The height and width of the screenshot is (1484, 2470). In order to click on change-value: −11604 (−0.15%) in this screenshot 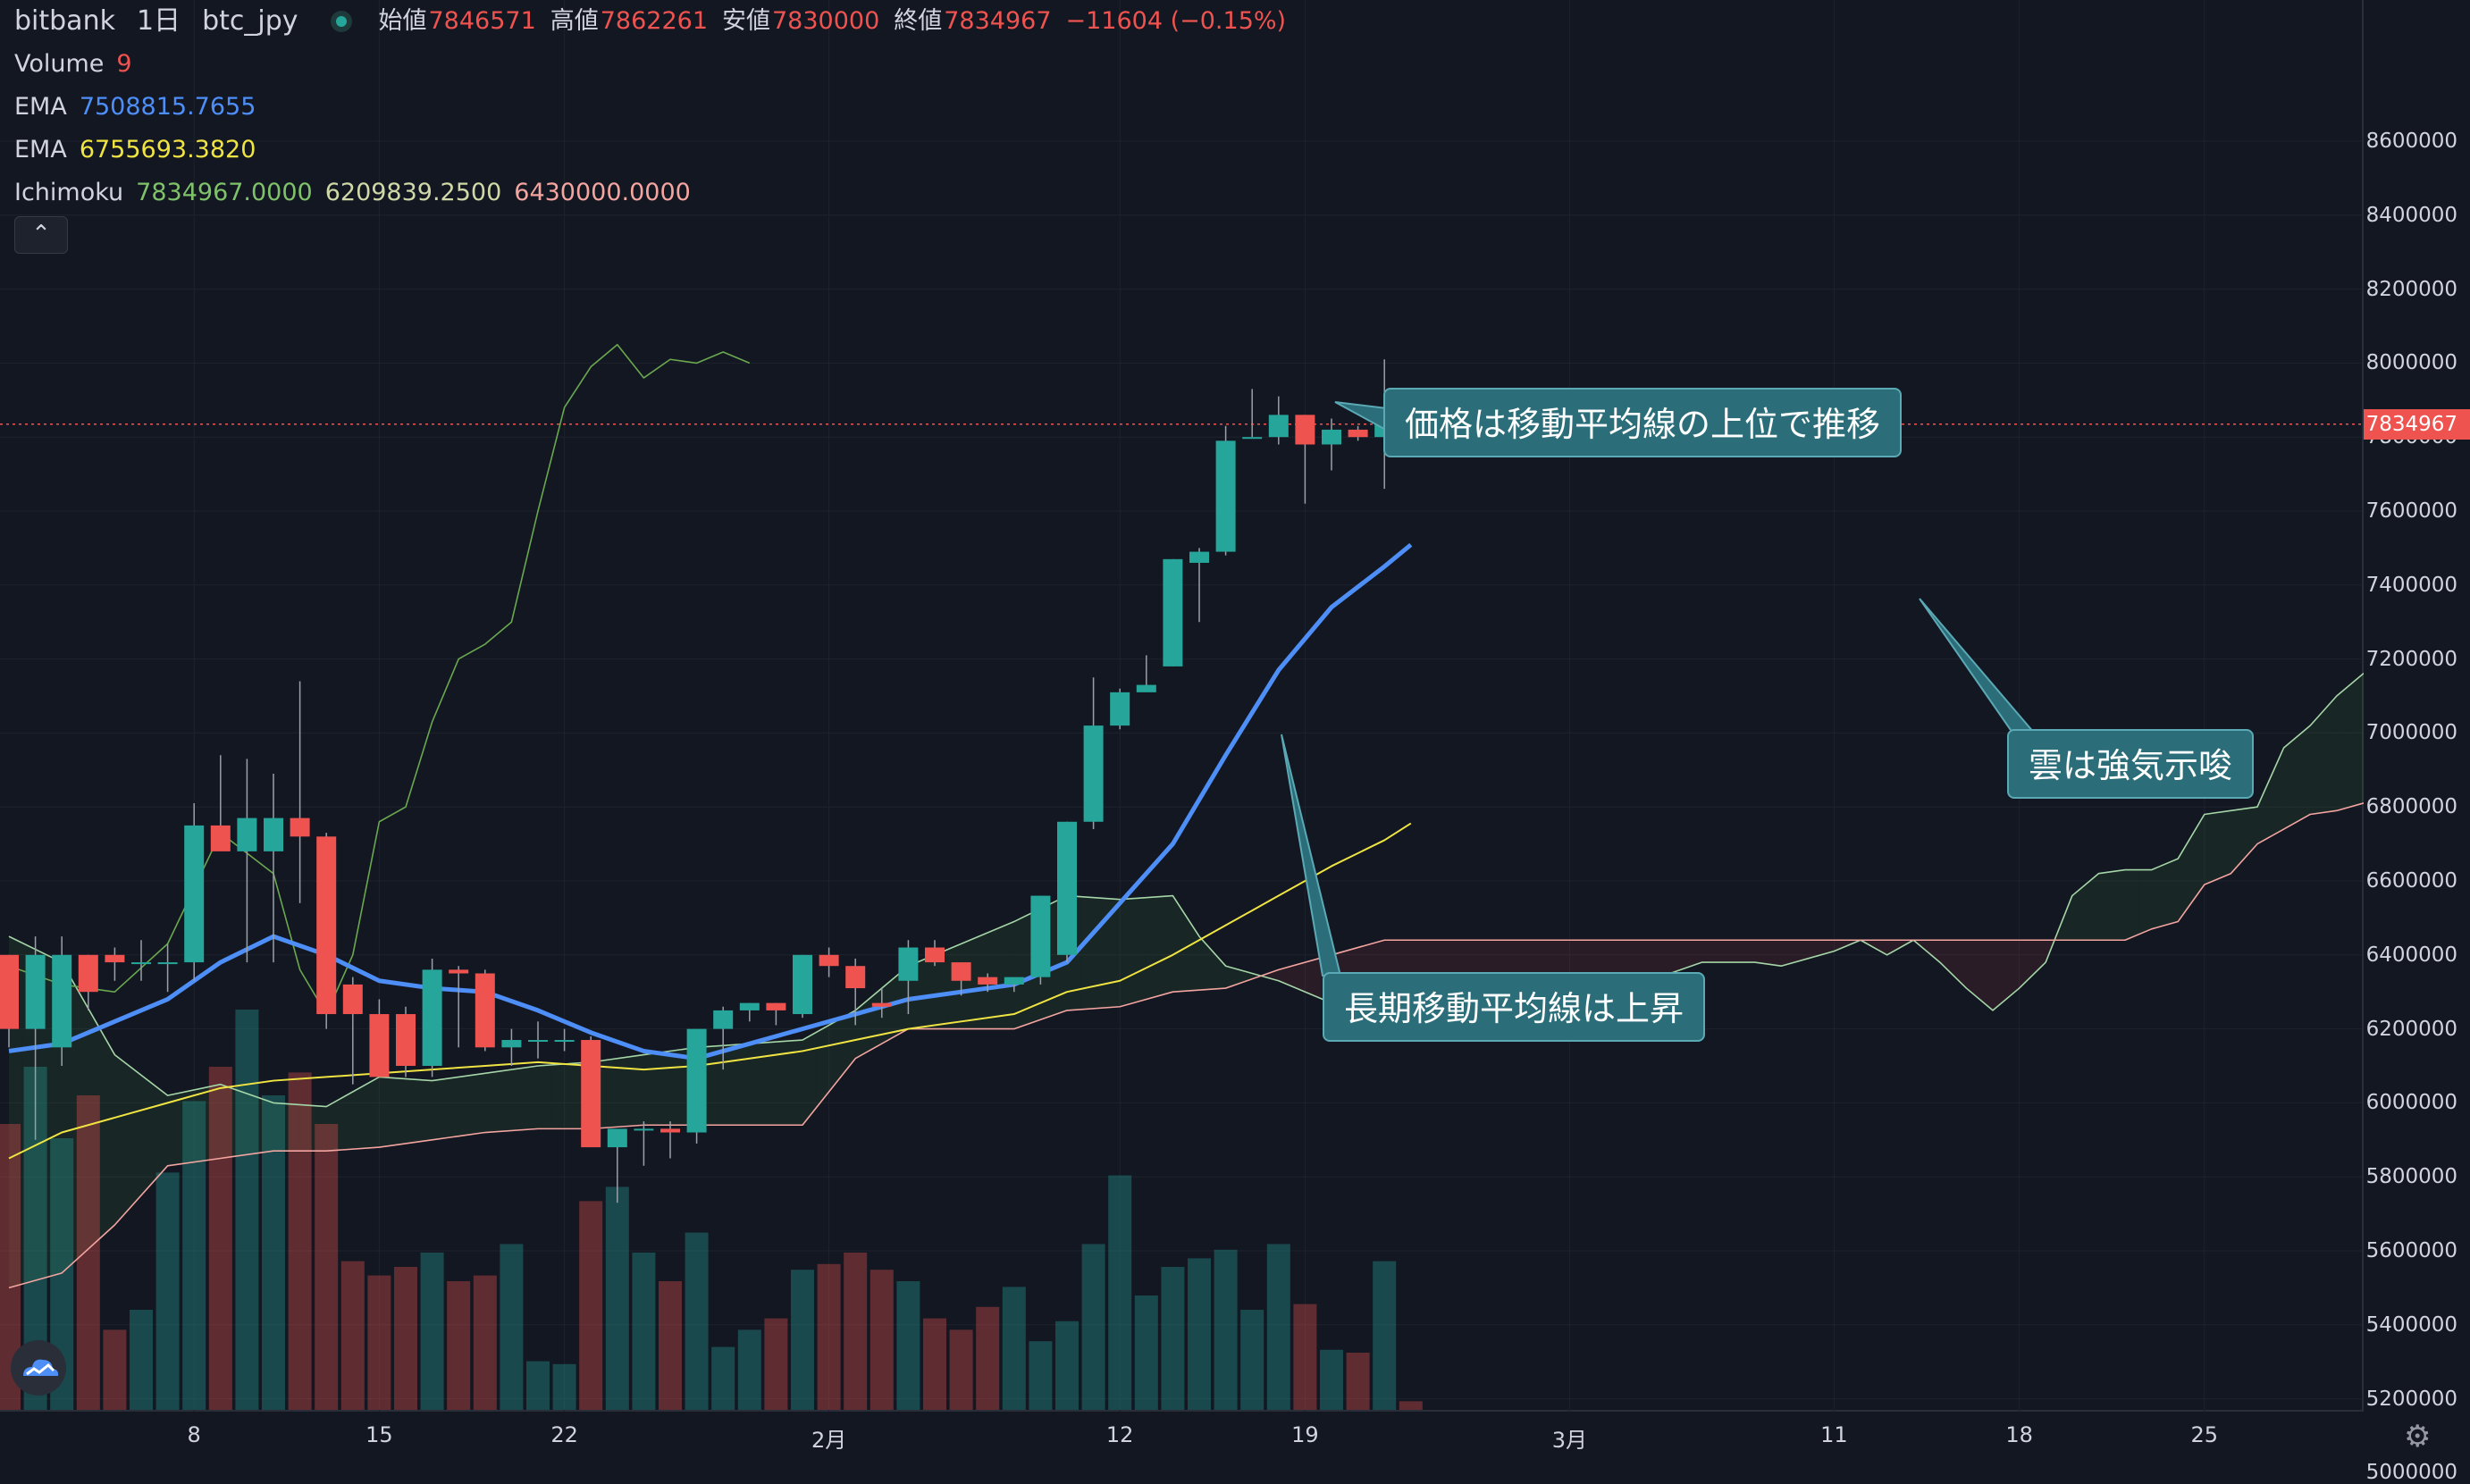, I will do `click(1176, 21)`.